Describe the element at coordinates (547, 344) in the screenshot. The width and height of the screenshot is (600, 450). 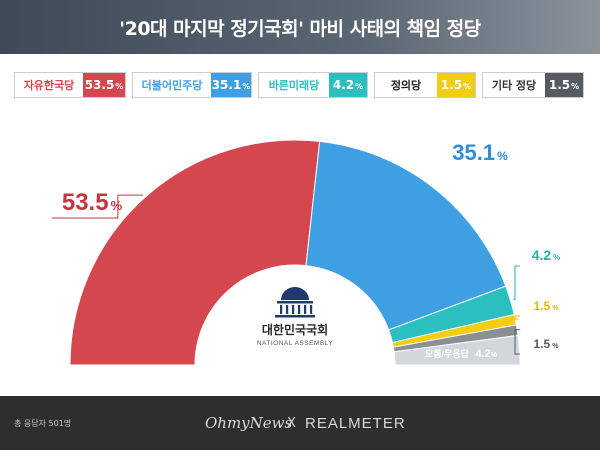
I see `data-label-5: 1.5%` at that location.